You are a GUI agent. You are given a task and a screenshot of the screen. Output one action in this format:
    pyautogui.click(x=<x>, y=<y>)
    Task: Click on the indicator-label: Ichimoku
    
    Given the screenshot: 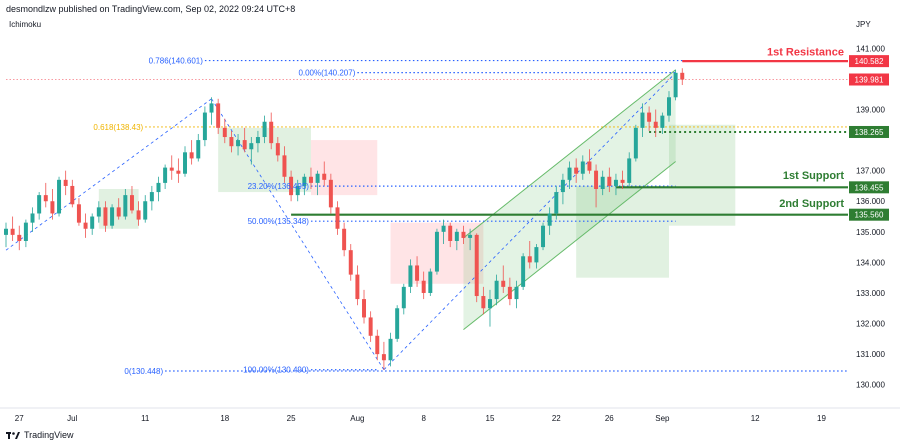 What is the action you would take?
    pyautogui.click(x=25, y=24)
    